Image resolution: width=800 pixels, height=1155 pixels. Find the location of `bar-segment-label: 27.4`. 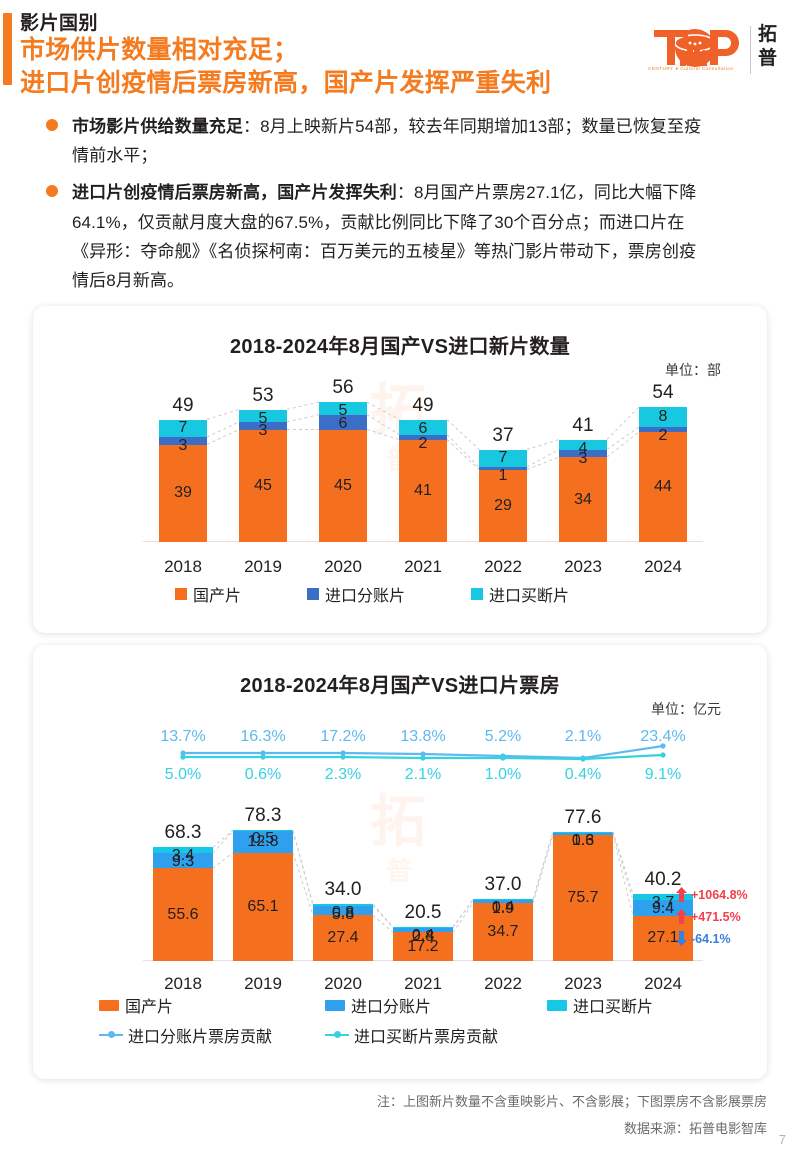

bar-segment-label: 27.4 is located at coordinates (343, 938).